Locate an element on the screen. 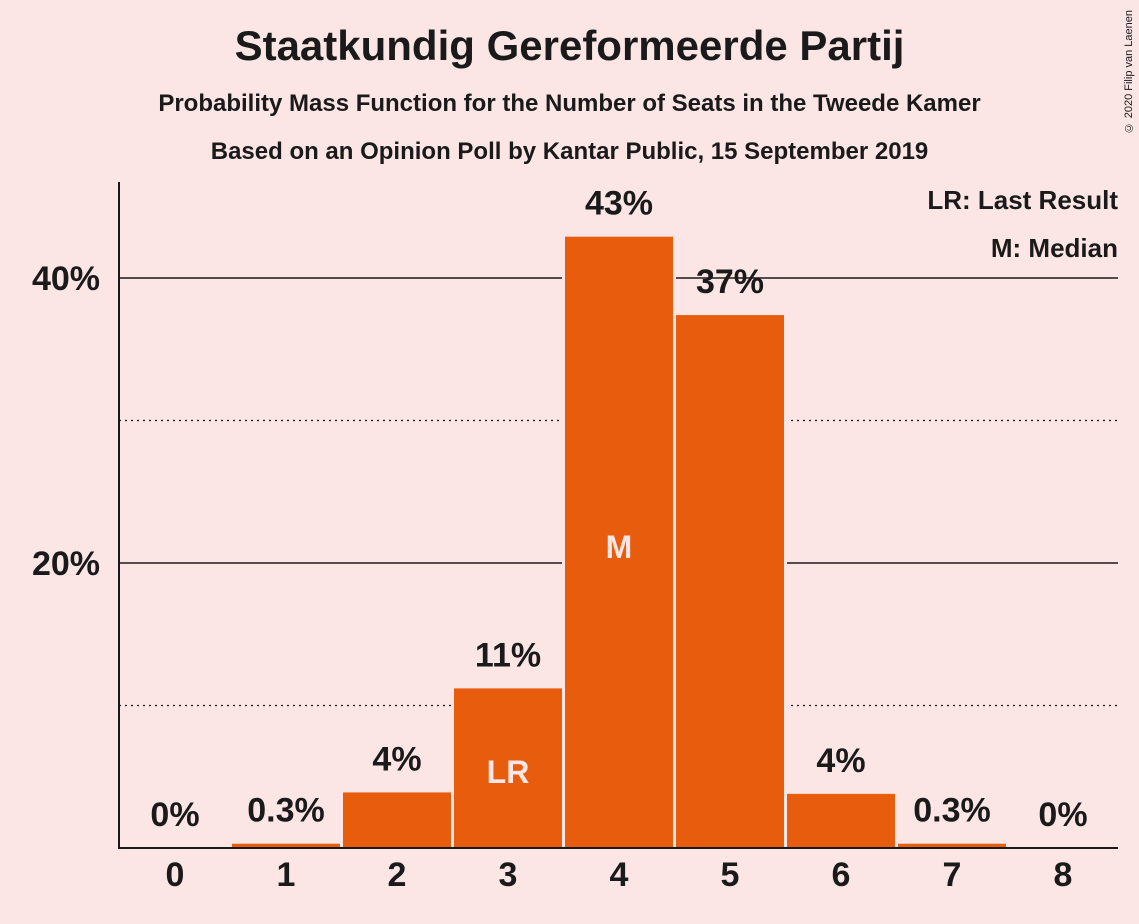  x-tick-label: 3 is located at coordinates (508, 875).